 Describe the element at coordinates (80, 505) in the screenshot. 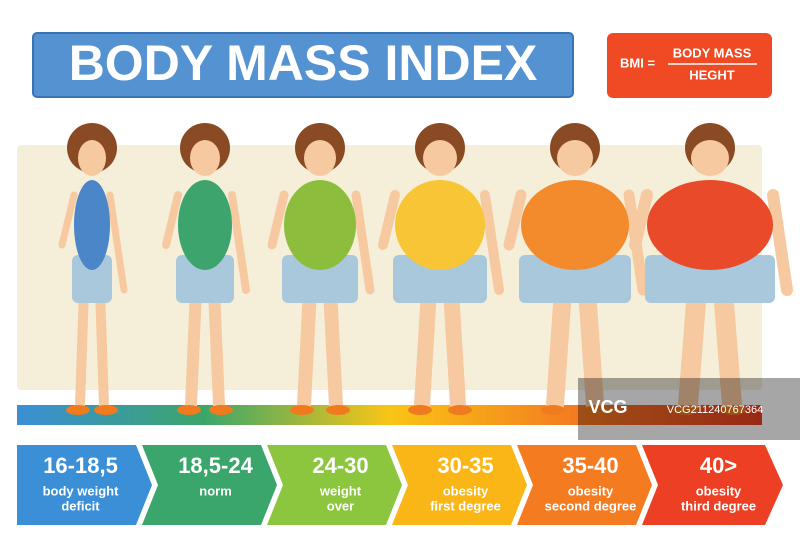

I see `category-label: deficit` at that location.